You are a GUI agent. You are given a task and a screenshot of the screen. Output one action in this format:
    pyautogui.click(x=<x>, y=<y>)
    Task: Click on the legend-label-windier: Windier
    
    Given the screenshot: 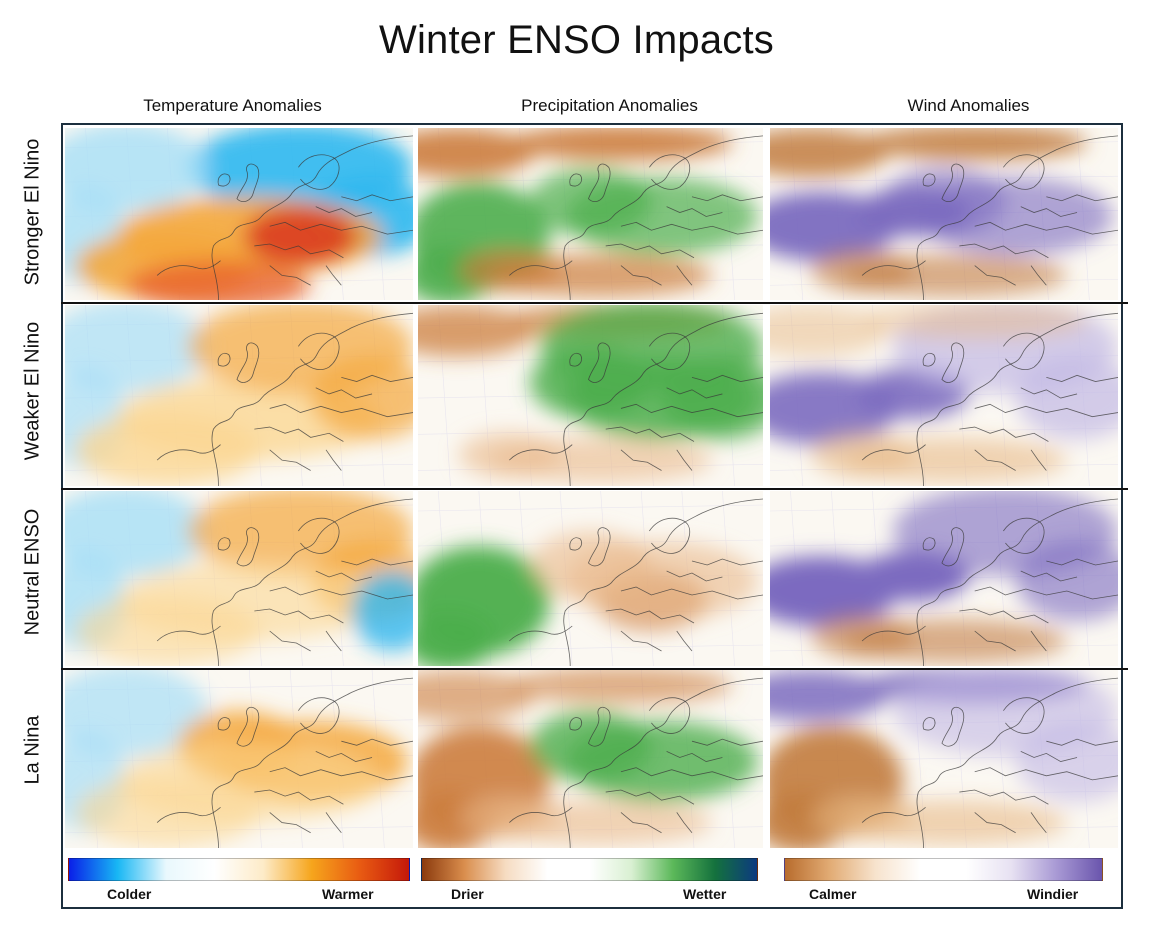 What is the action you would take?
    pyautogui.click(x=1053, y=894)
    